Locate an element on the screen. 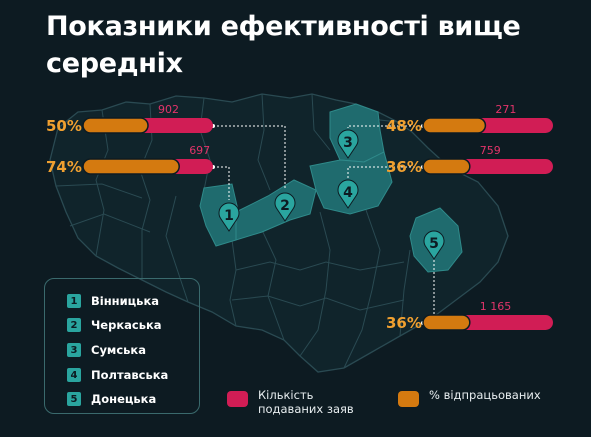  region-marker: 1 is located at coordinates (229, 217).